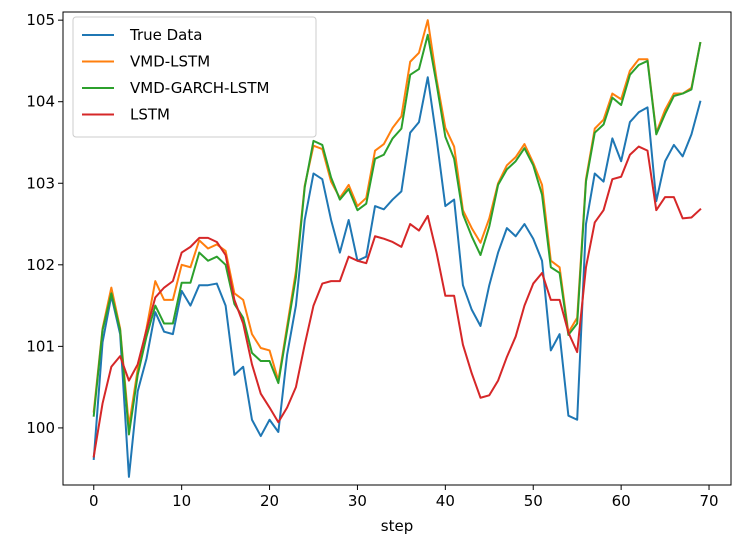 The image size is (748, 548). Describe the element at coordinates (621, 501) in the screenshot. I see `x-tick-label: 60` at that location.